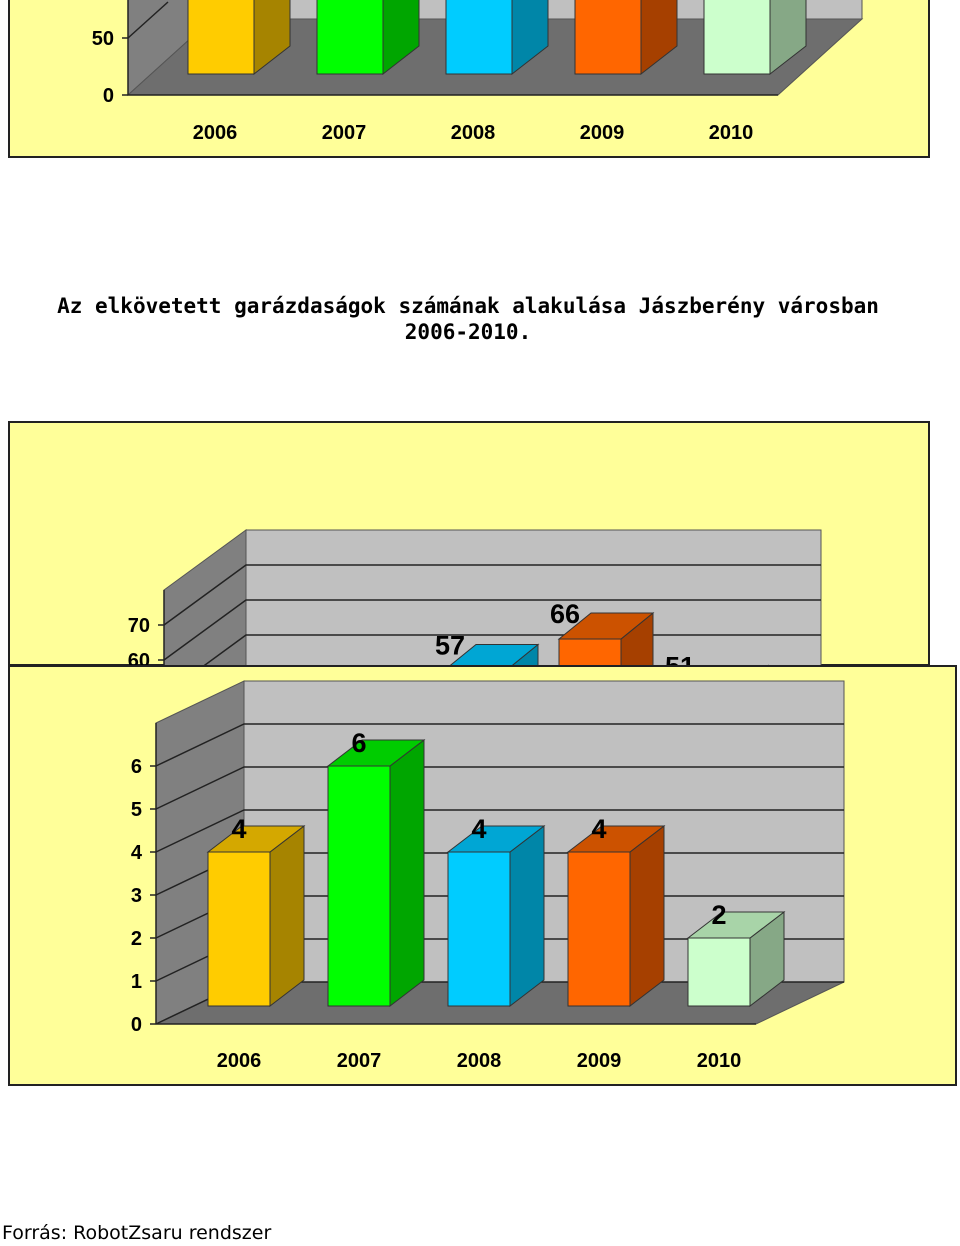 The height and width of the screenshot is (1246, 960). Describe the element at coordinates (718, 915) in the screenshot. I see `data-label-2010: 2` at that location.